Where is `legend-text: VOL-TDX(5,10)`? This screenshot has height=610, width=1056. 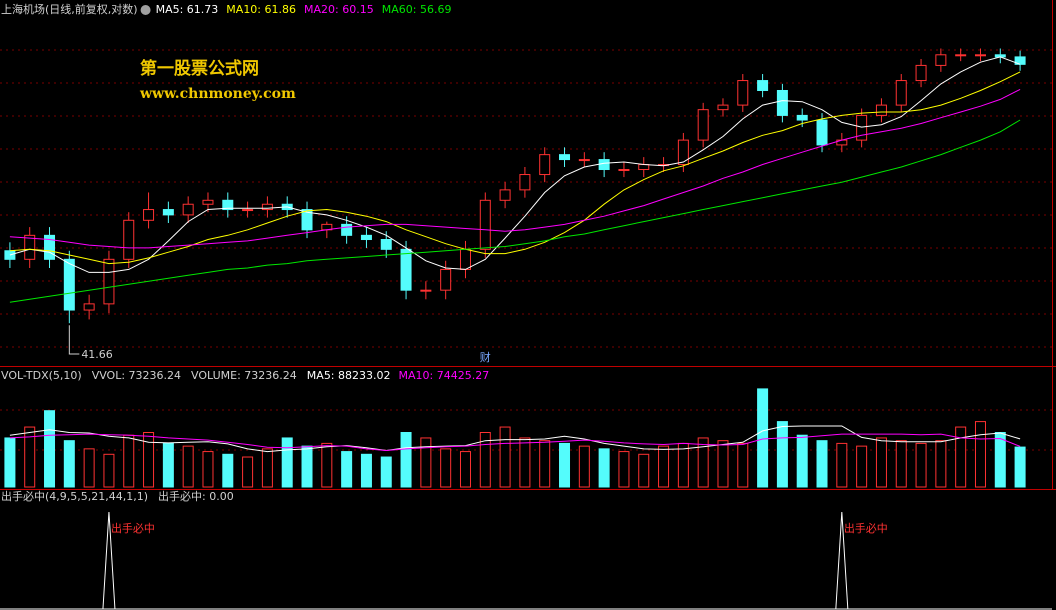
legend-text: VOL-TDX(5,10) is located at coordinates (41, 375).